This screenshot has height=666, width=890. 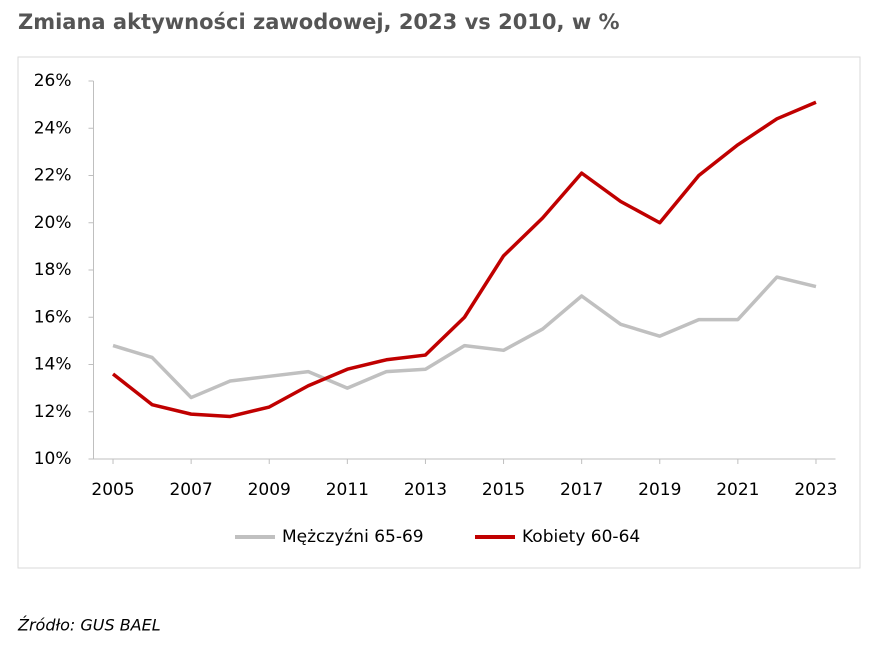 What do you see at coordinates (53, 128) in the screenshot?
I see `y-tick-label: 24%` at bounding box center [53, 128].